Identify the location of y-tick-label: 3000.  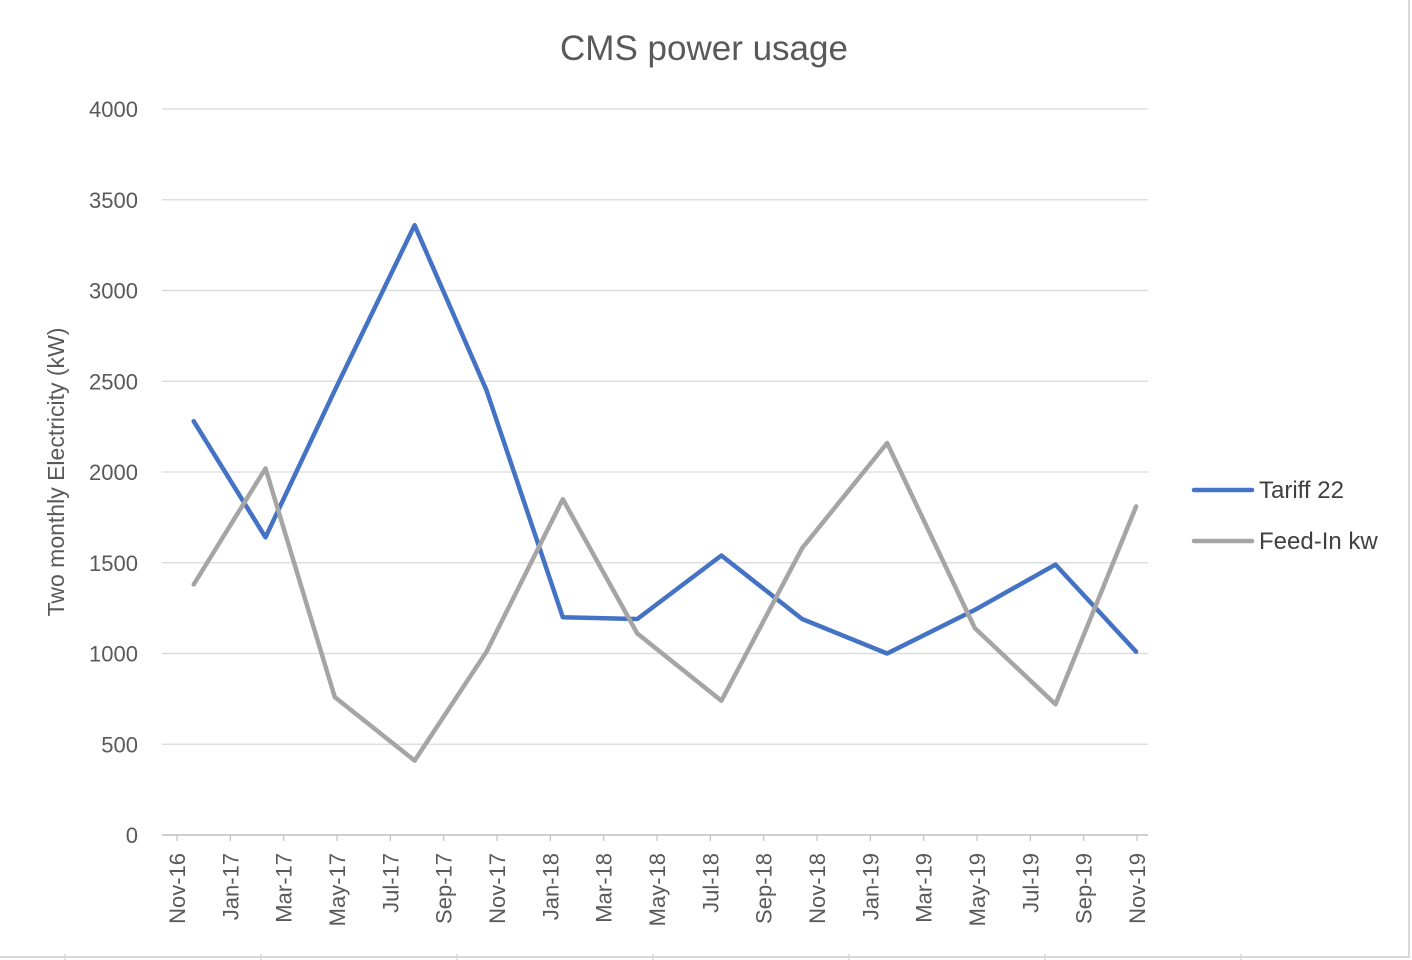
(113, 291).